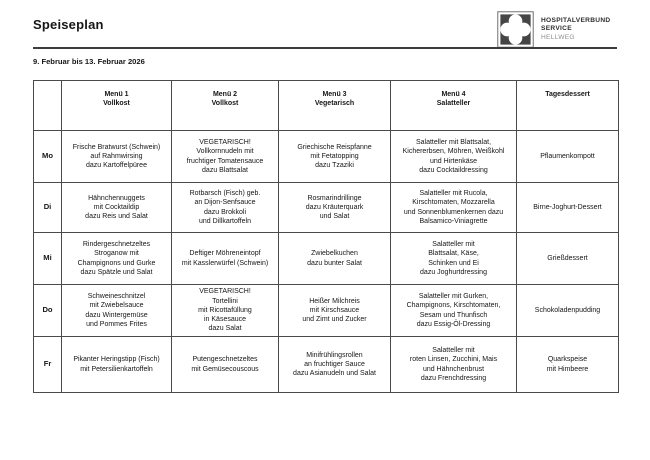 This screenshot has width=650, height=460. I want to click on column-header-menu-4: Menü 4 Salatteller, so click(453, 105).